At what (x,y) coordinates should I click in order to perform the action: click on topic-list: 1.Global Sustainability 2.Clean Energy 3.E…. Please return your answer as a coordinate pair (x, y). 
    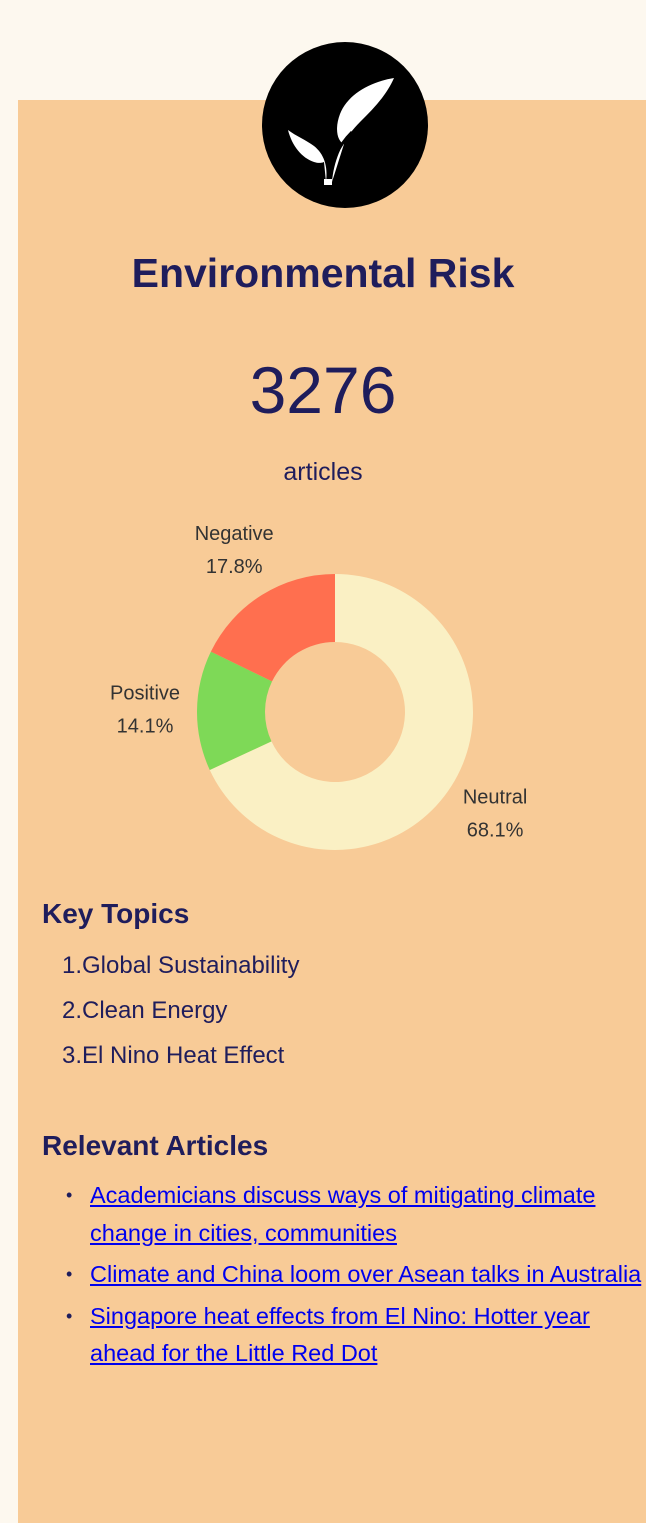
    Looking at the image, I should click on (180, 1015).